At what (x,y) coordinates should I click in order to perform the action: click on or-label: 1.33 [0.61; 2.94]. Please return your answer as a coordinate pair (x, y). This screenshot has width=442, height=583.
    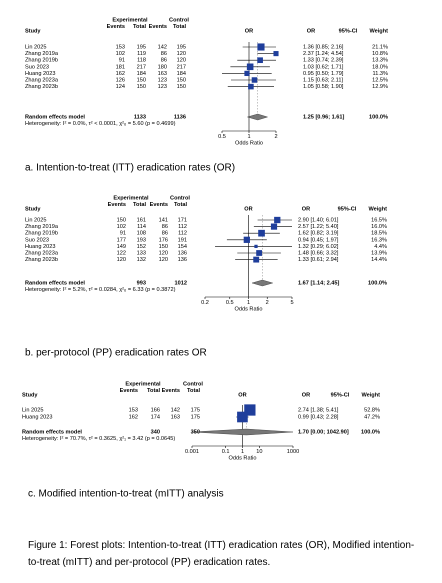
    Looking at the image, I should click on (318, 260).